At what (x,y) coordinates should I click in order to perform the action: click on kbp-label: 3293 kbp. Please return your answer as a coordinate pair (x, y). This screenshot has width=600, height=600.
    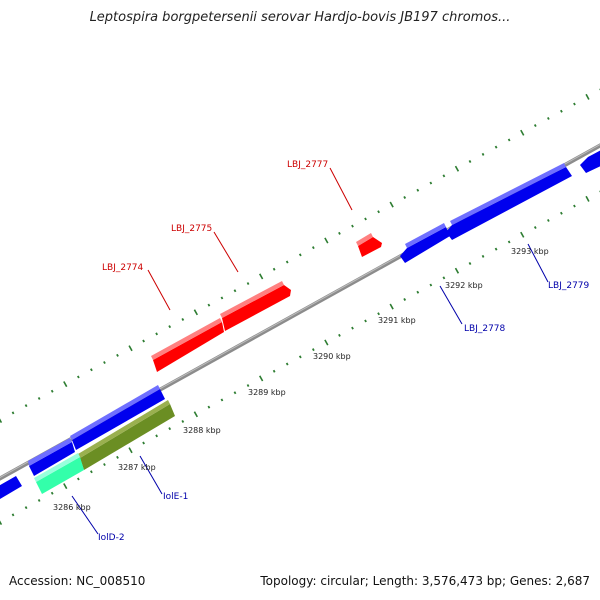
    Looking at the image, I should click on (530, 251).